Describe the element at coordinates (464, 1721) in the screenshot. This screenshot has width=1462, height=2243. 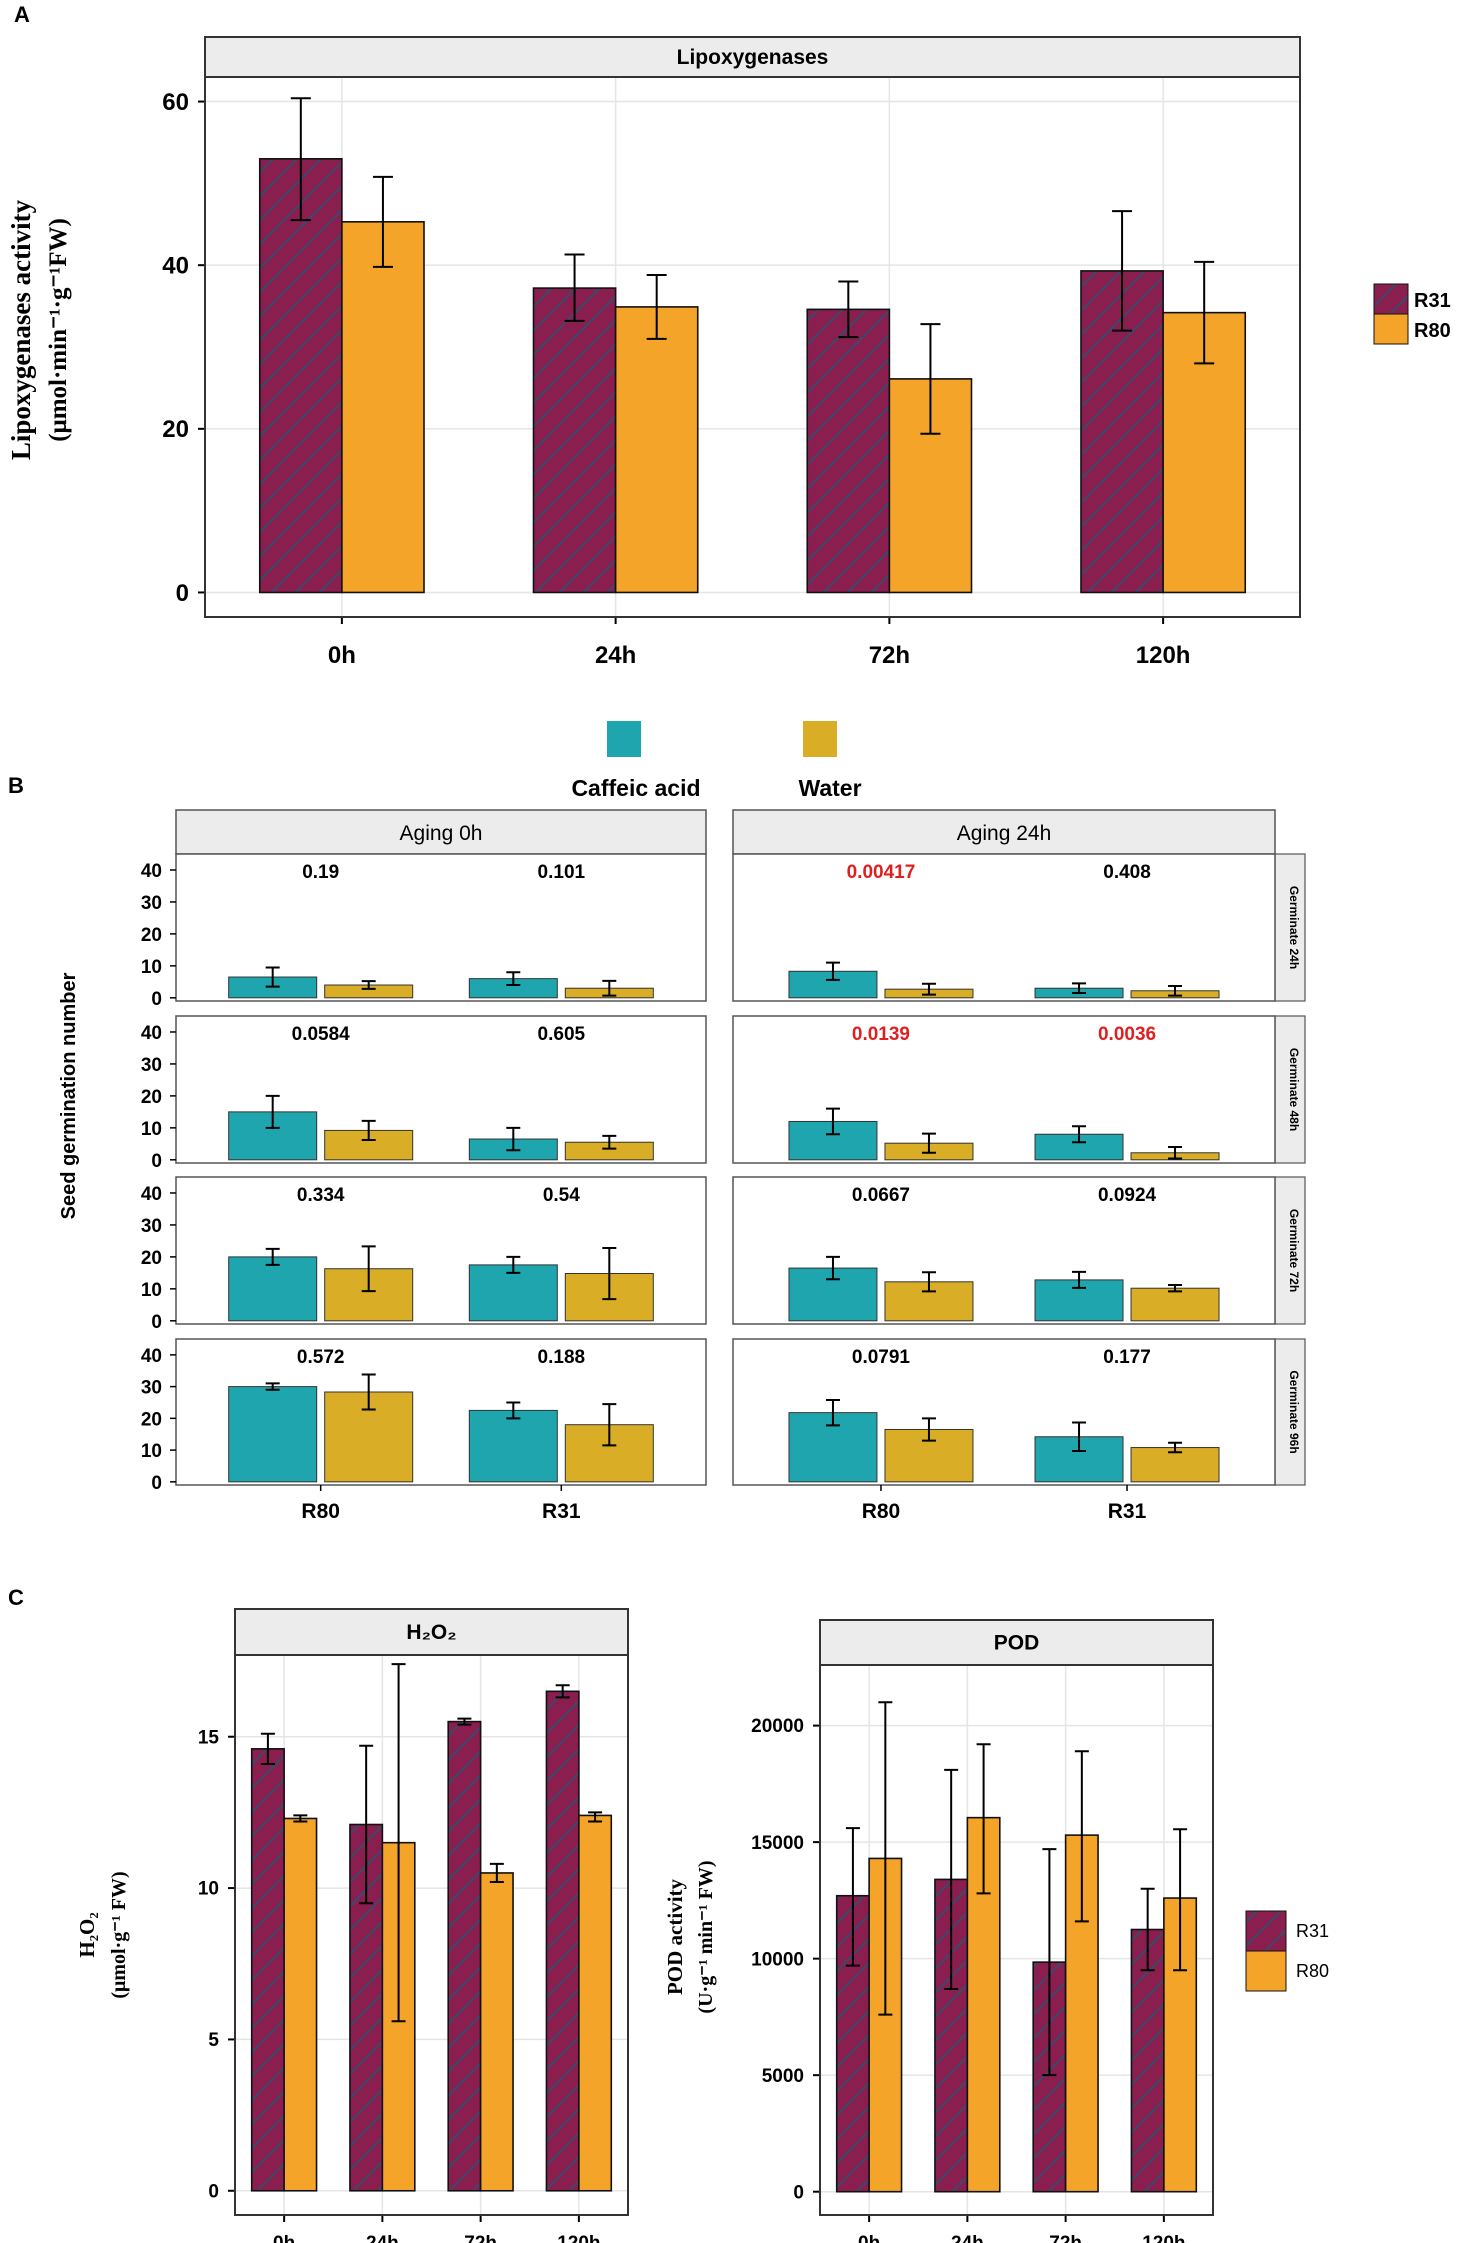
I see `error-bar-C1-R31-72h` at that location.